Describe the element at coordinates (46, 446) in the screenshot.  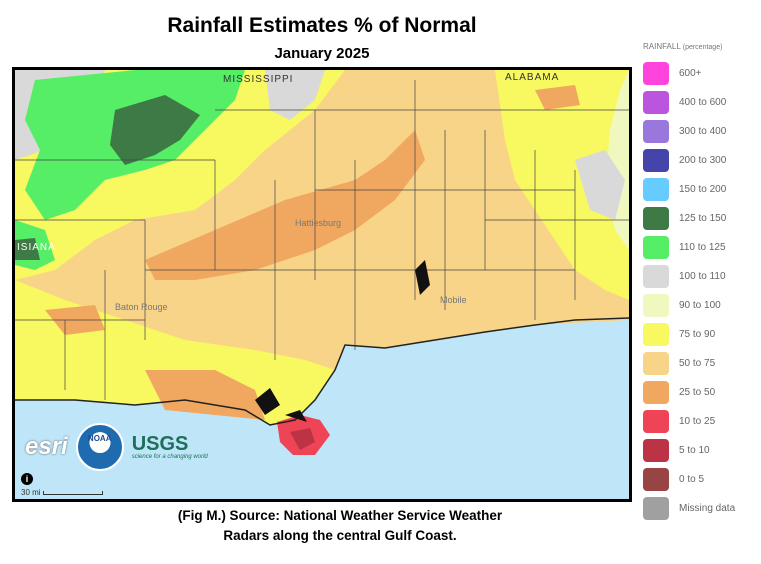
I see `esri-logo: esri` at that location.